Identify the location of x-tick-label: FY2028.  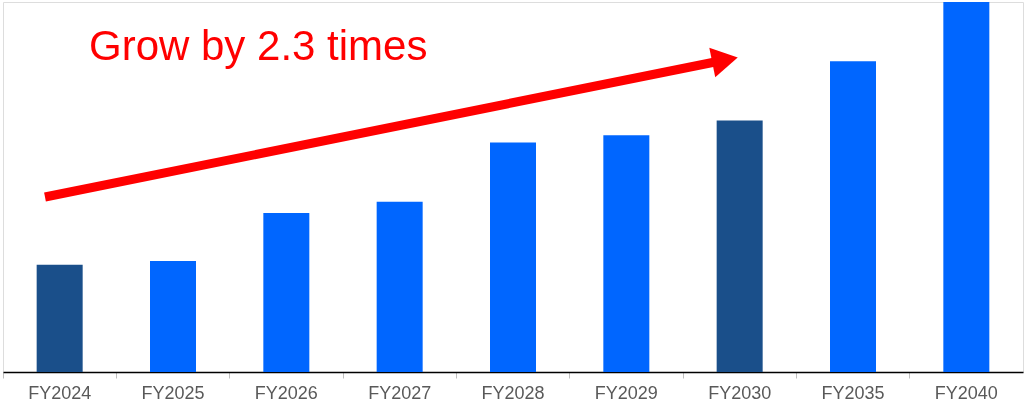
(513, 392).